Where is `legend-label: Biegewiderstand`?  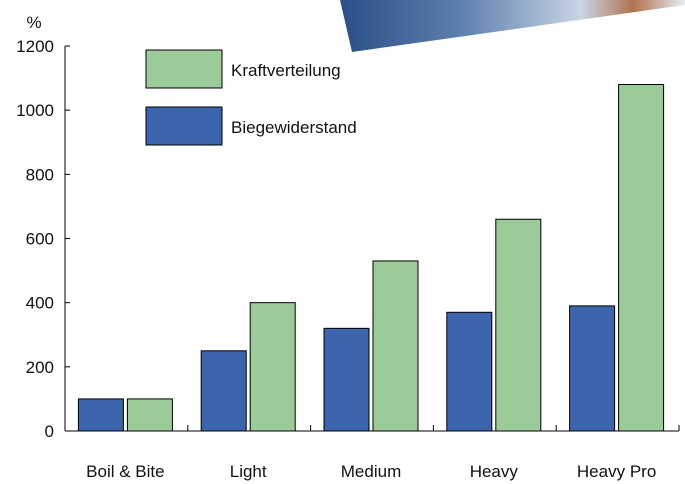
legend-label: Biegewiderstand is located at coordinates (294, 127).